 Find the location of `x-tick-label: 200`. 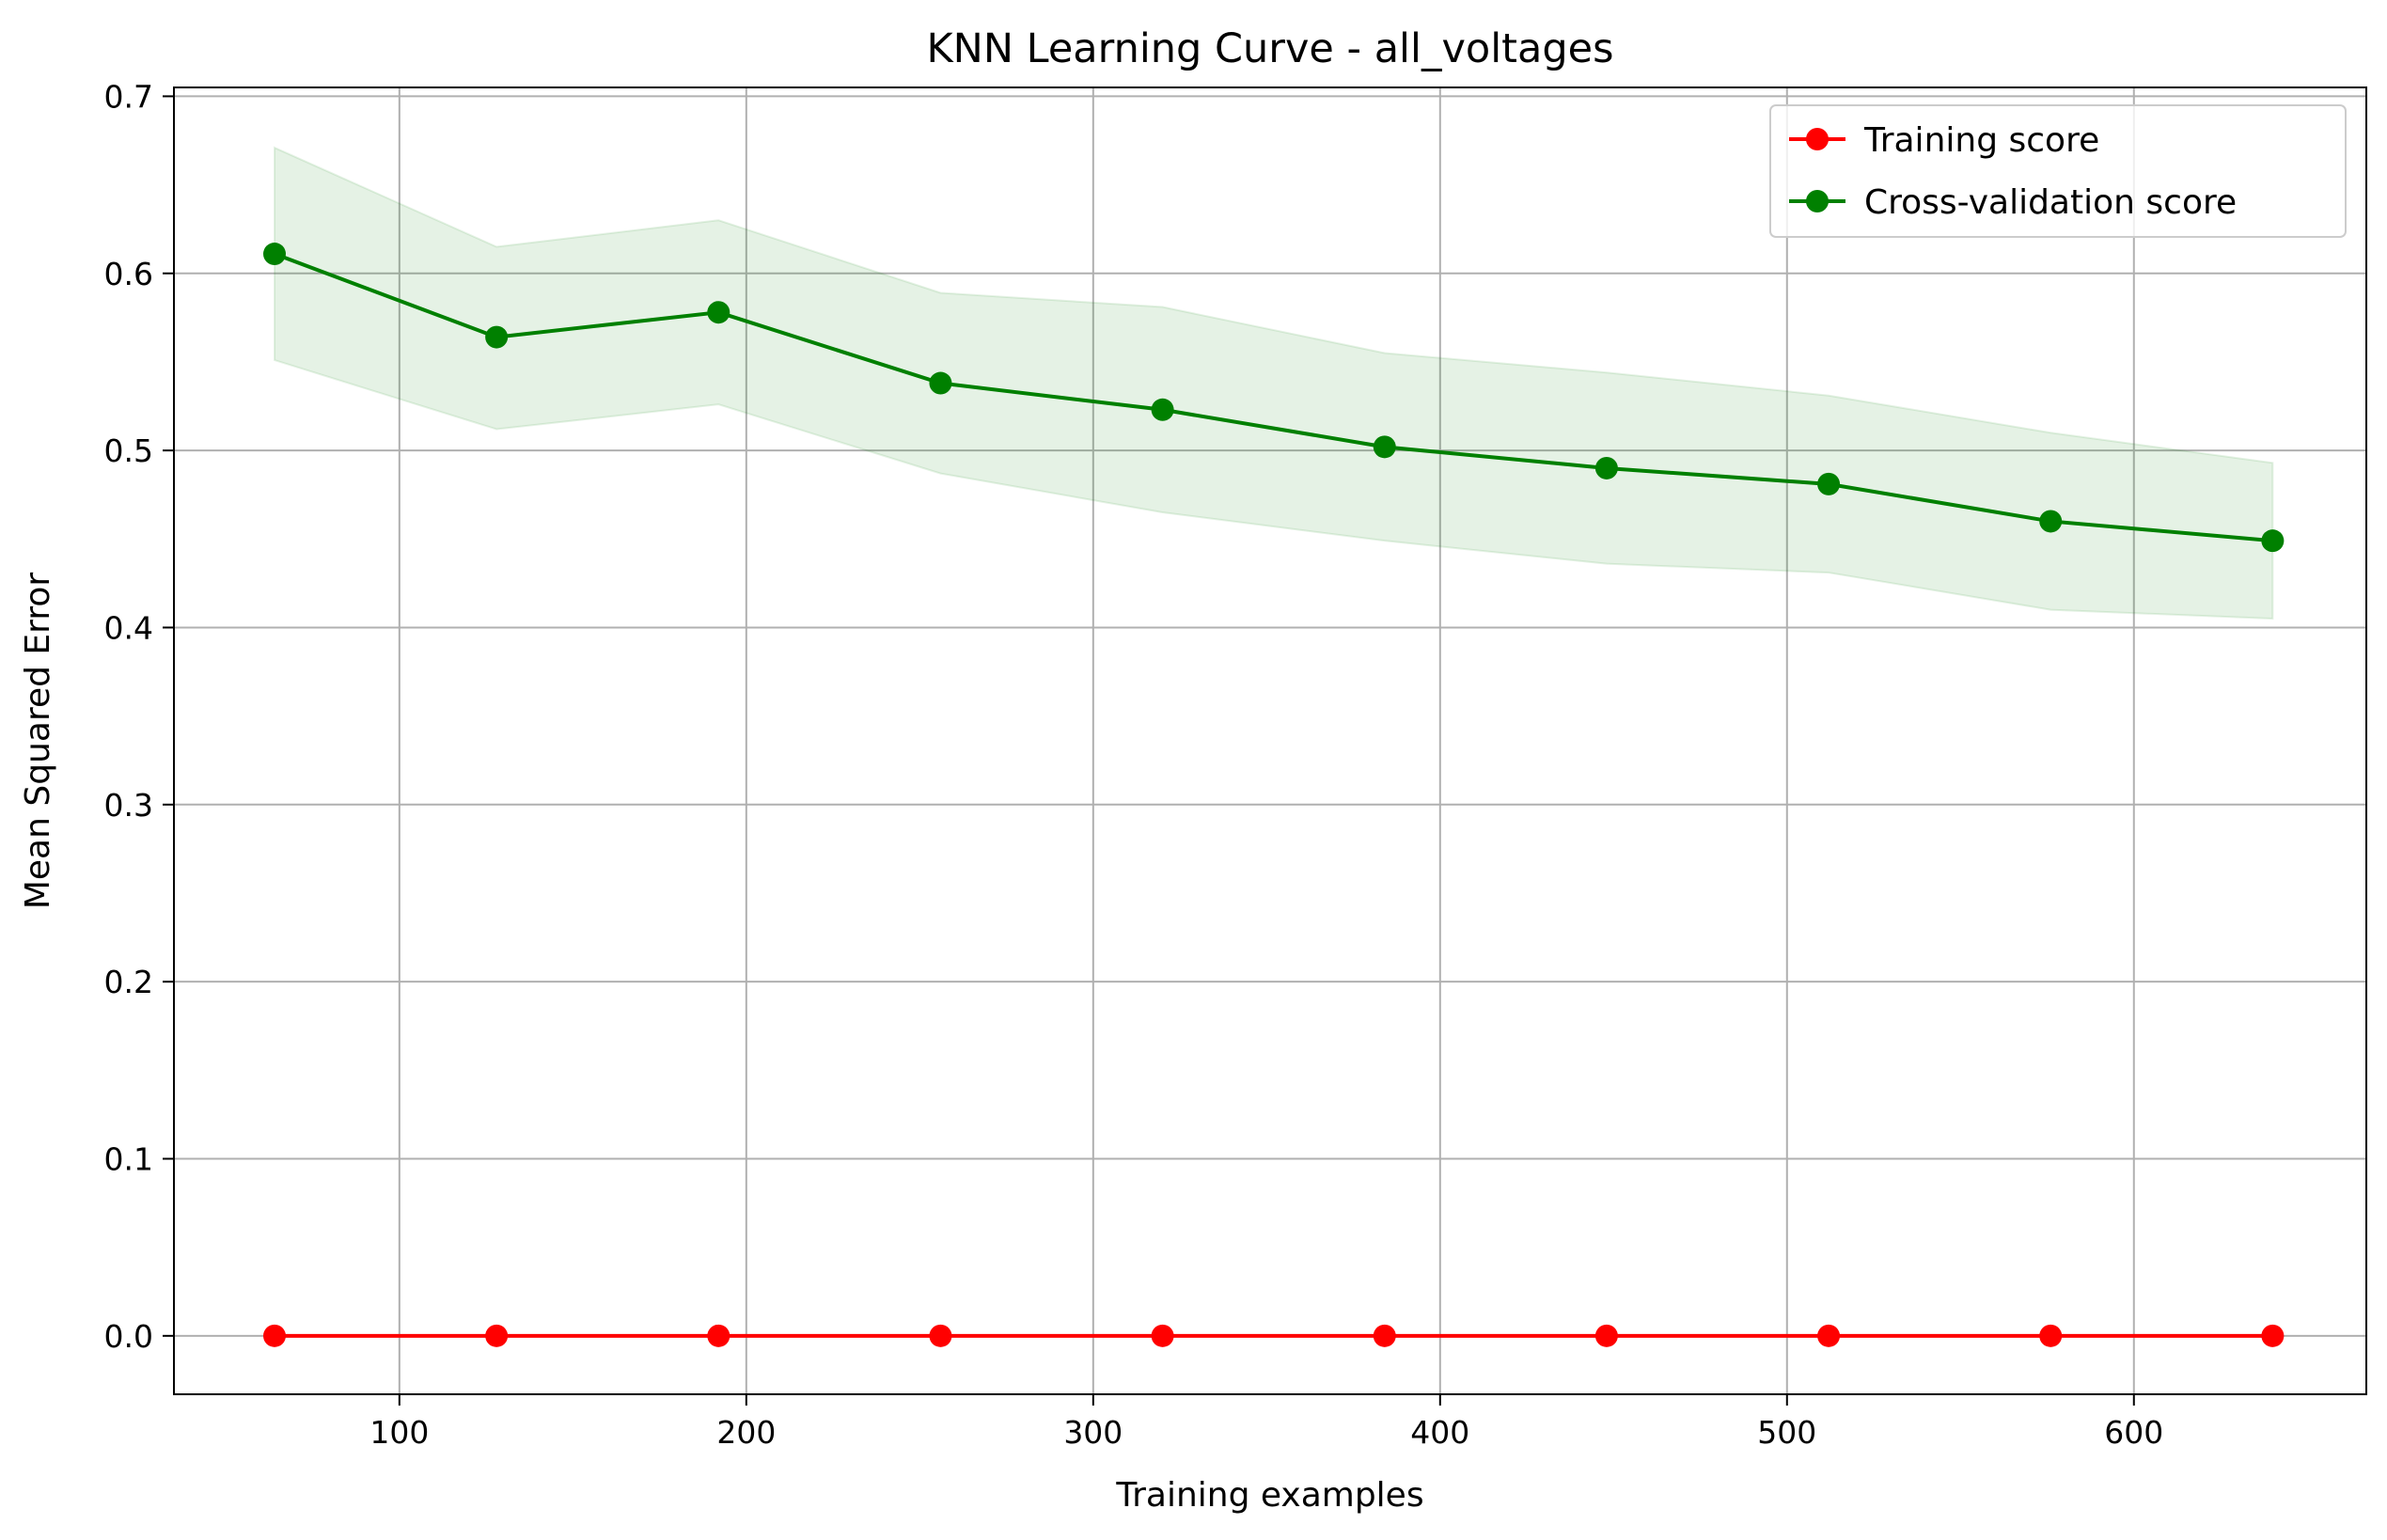

x-tick-label: 200 is located at coordinates (746, 1432).